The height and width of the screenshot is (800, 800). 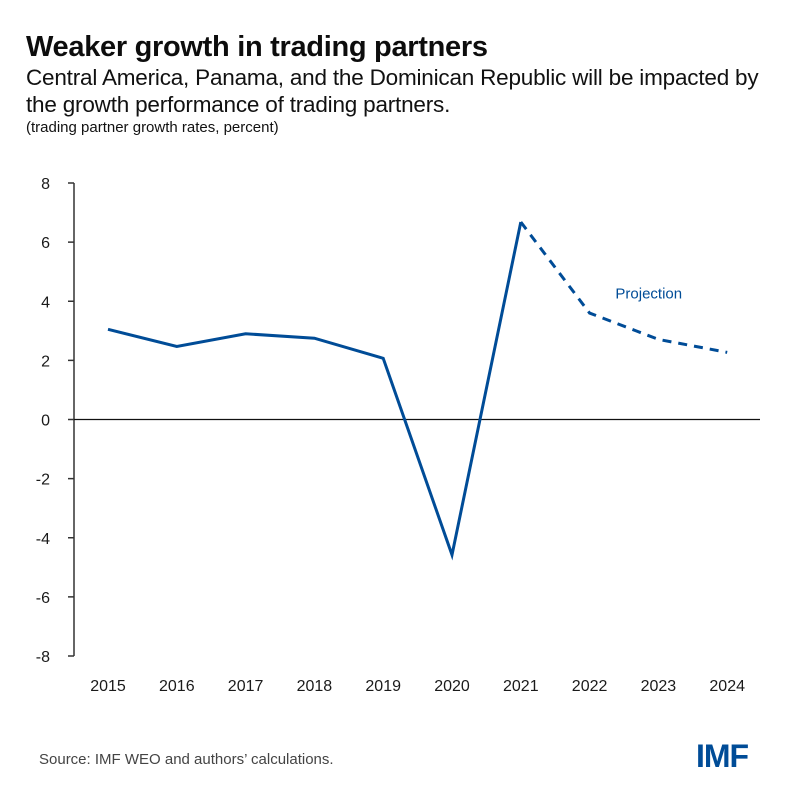 I want to click on x-tick-label: 2018, so click(x=315, y=686).